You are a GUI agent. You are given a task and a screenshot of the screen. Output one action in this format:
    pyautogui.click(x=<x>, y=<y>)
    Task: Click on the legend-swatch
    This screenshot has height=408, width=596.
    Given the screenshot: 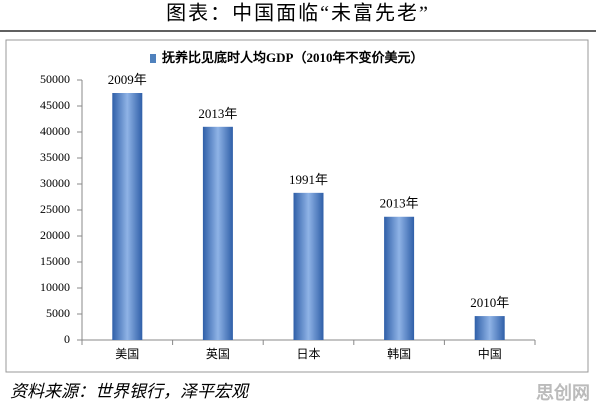 What is the action you would take?
    pyautogui.click(x=153, y=58)
    